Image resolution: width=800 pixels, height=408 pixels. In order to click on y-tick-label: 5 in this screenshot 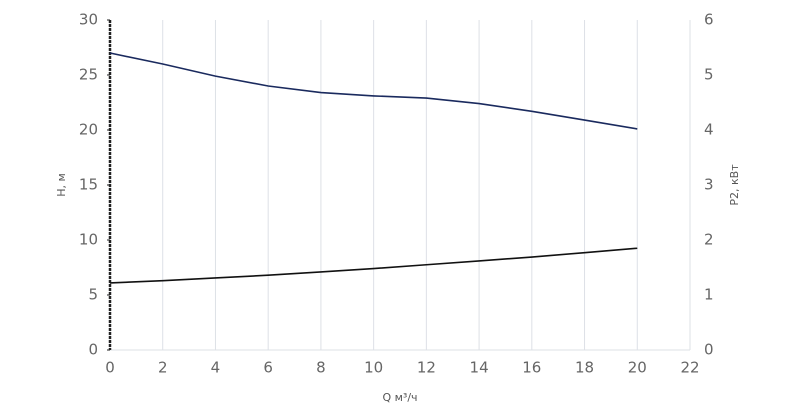, I will do `click(93, 295)`.